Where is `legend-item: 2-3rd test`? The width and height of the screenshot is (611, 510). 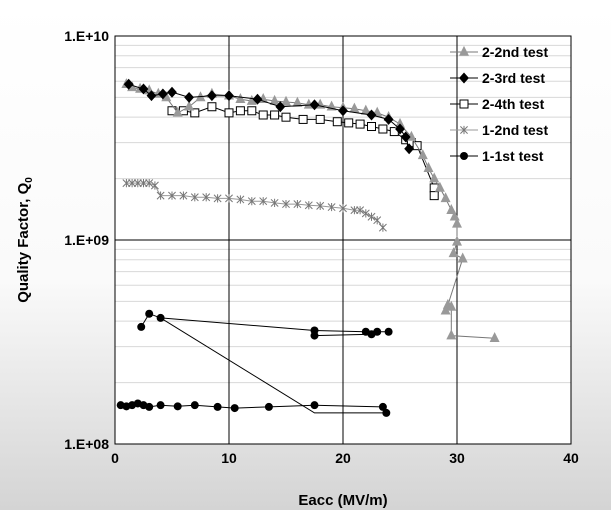 legend-item: 2-3rd test is located at coordinates (497, 78).